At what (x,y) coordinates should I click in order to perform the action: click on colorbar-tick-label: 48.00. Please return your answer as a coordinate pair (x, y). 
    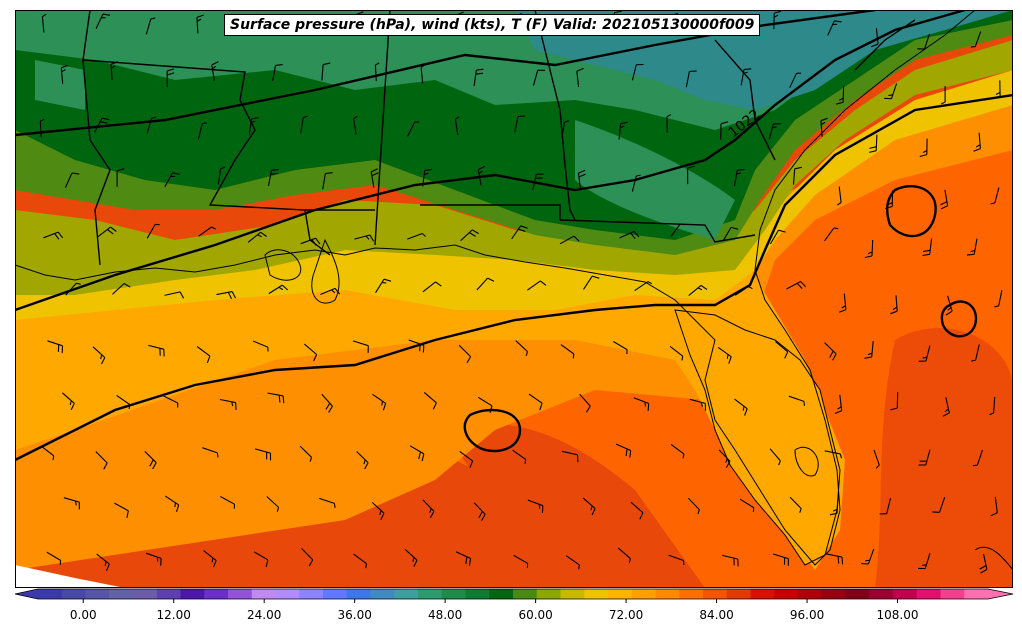
    Looking at the image, I should click on (445, 615).